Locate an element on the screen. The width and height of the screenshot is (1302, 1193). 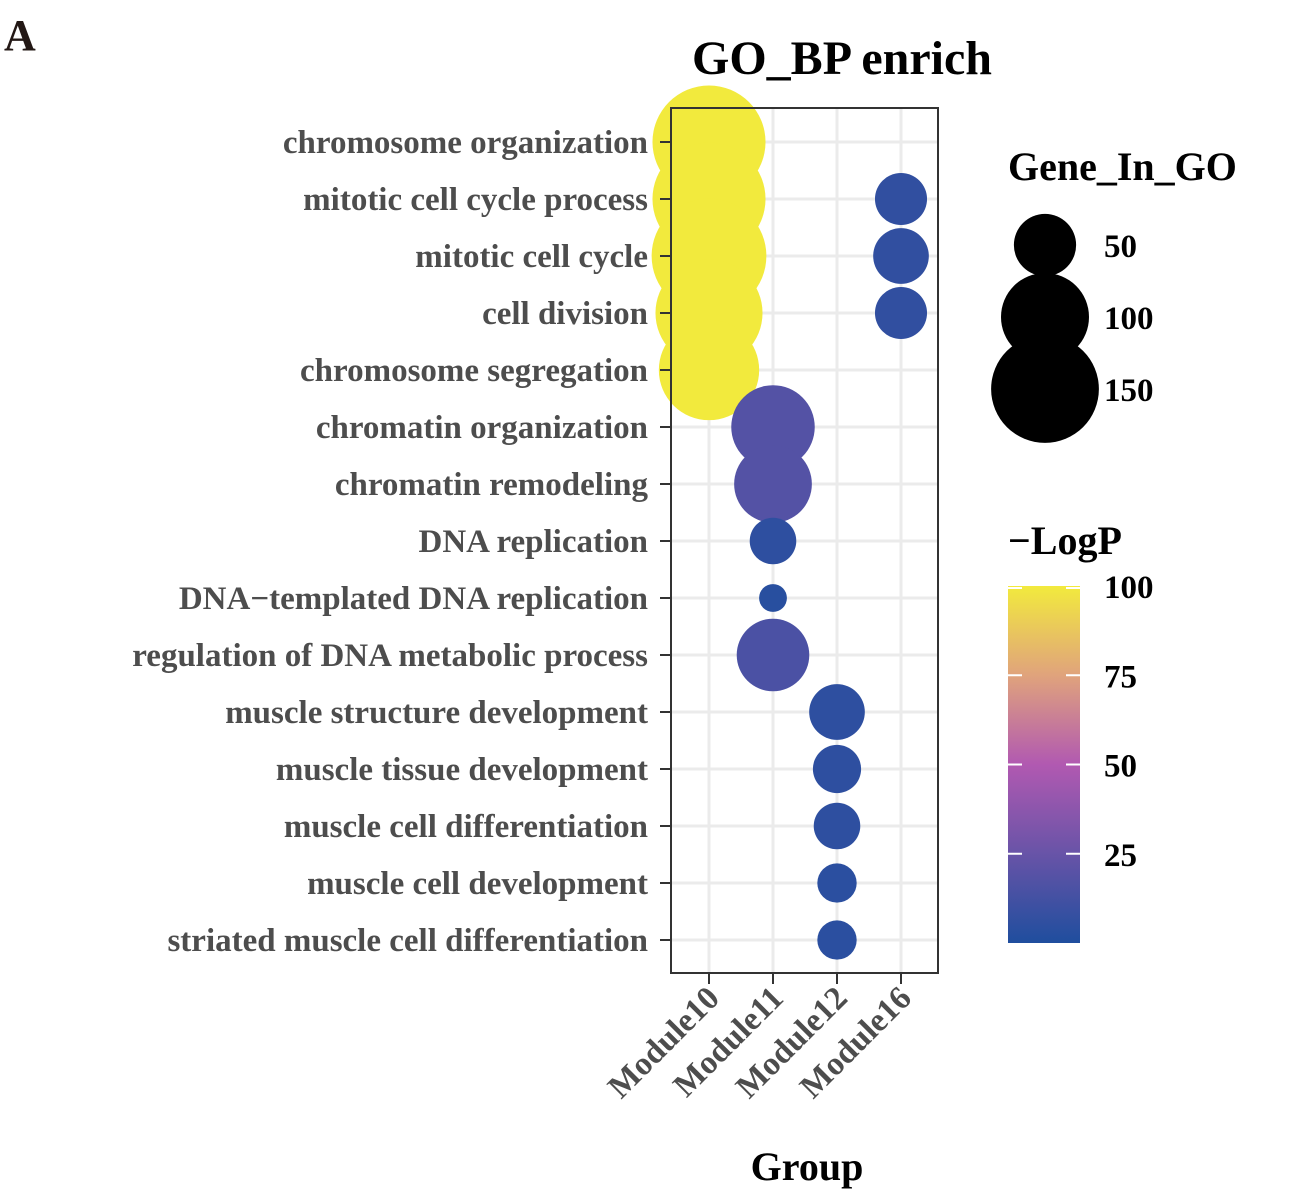
size-legend-label: 100 is located at coordinates (1129, 319).